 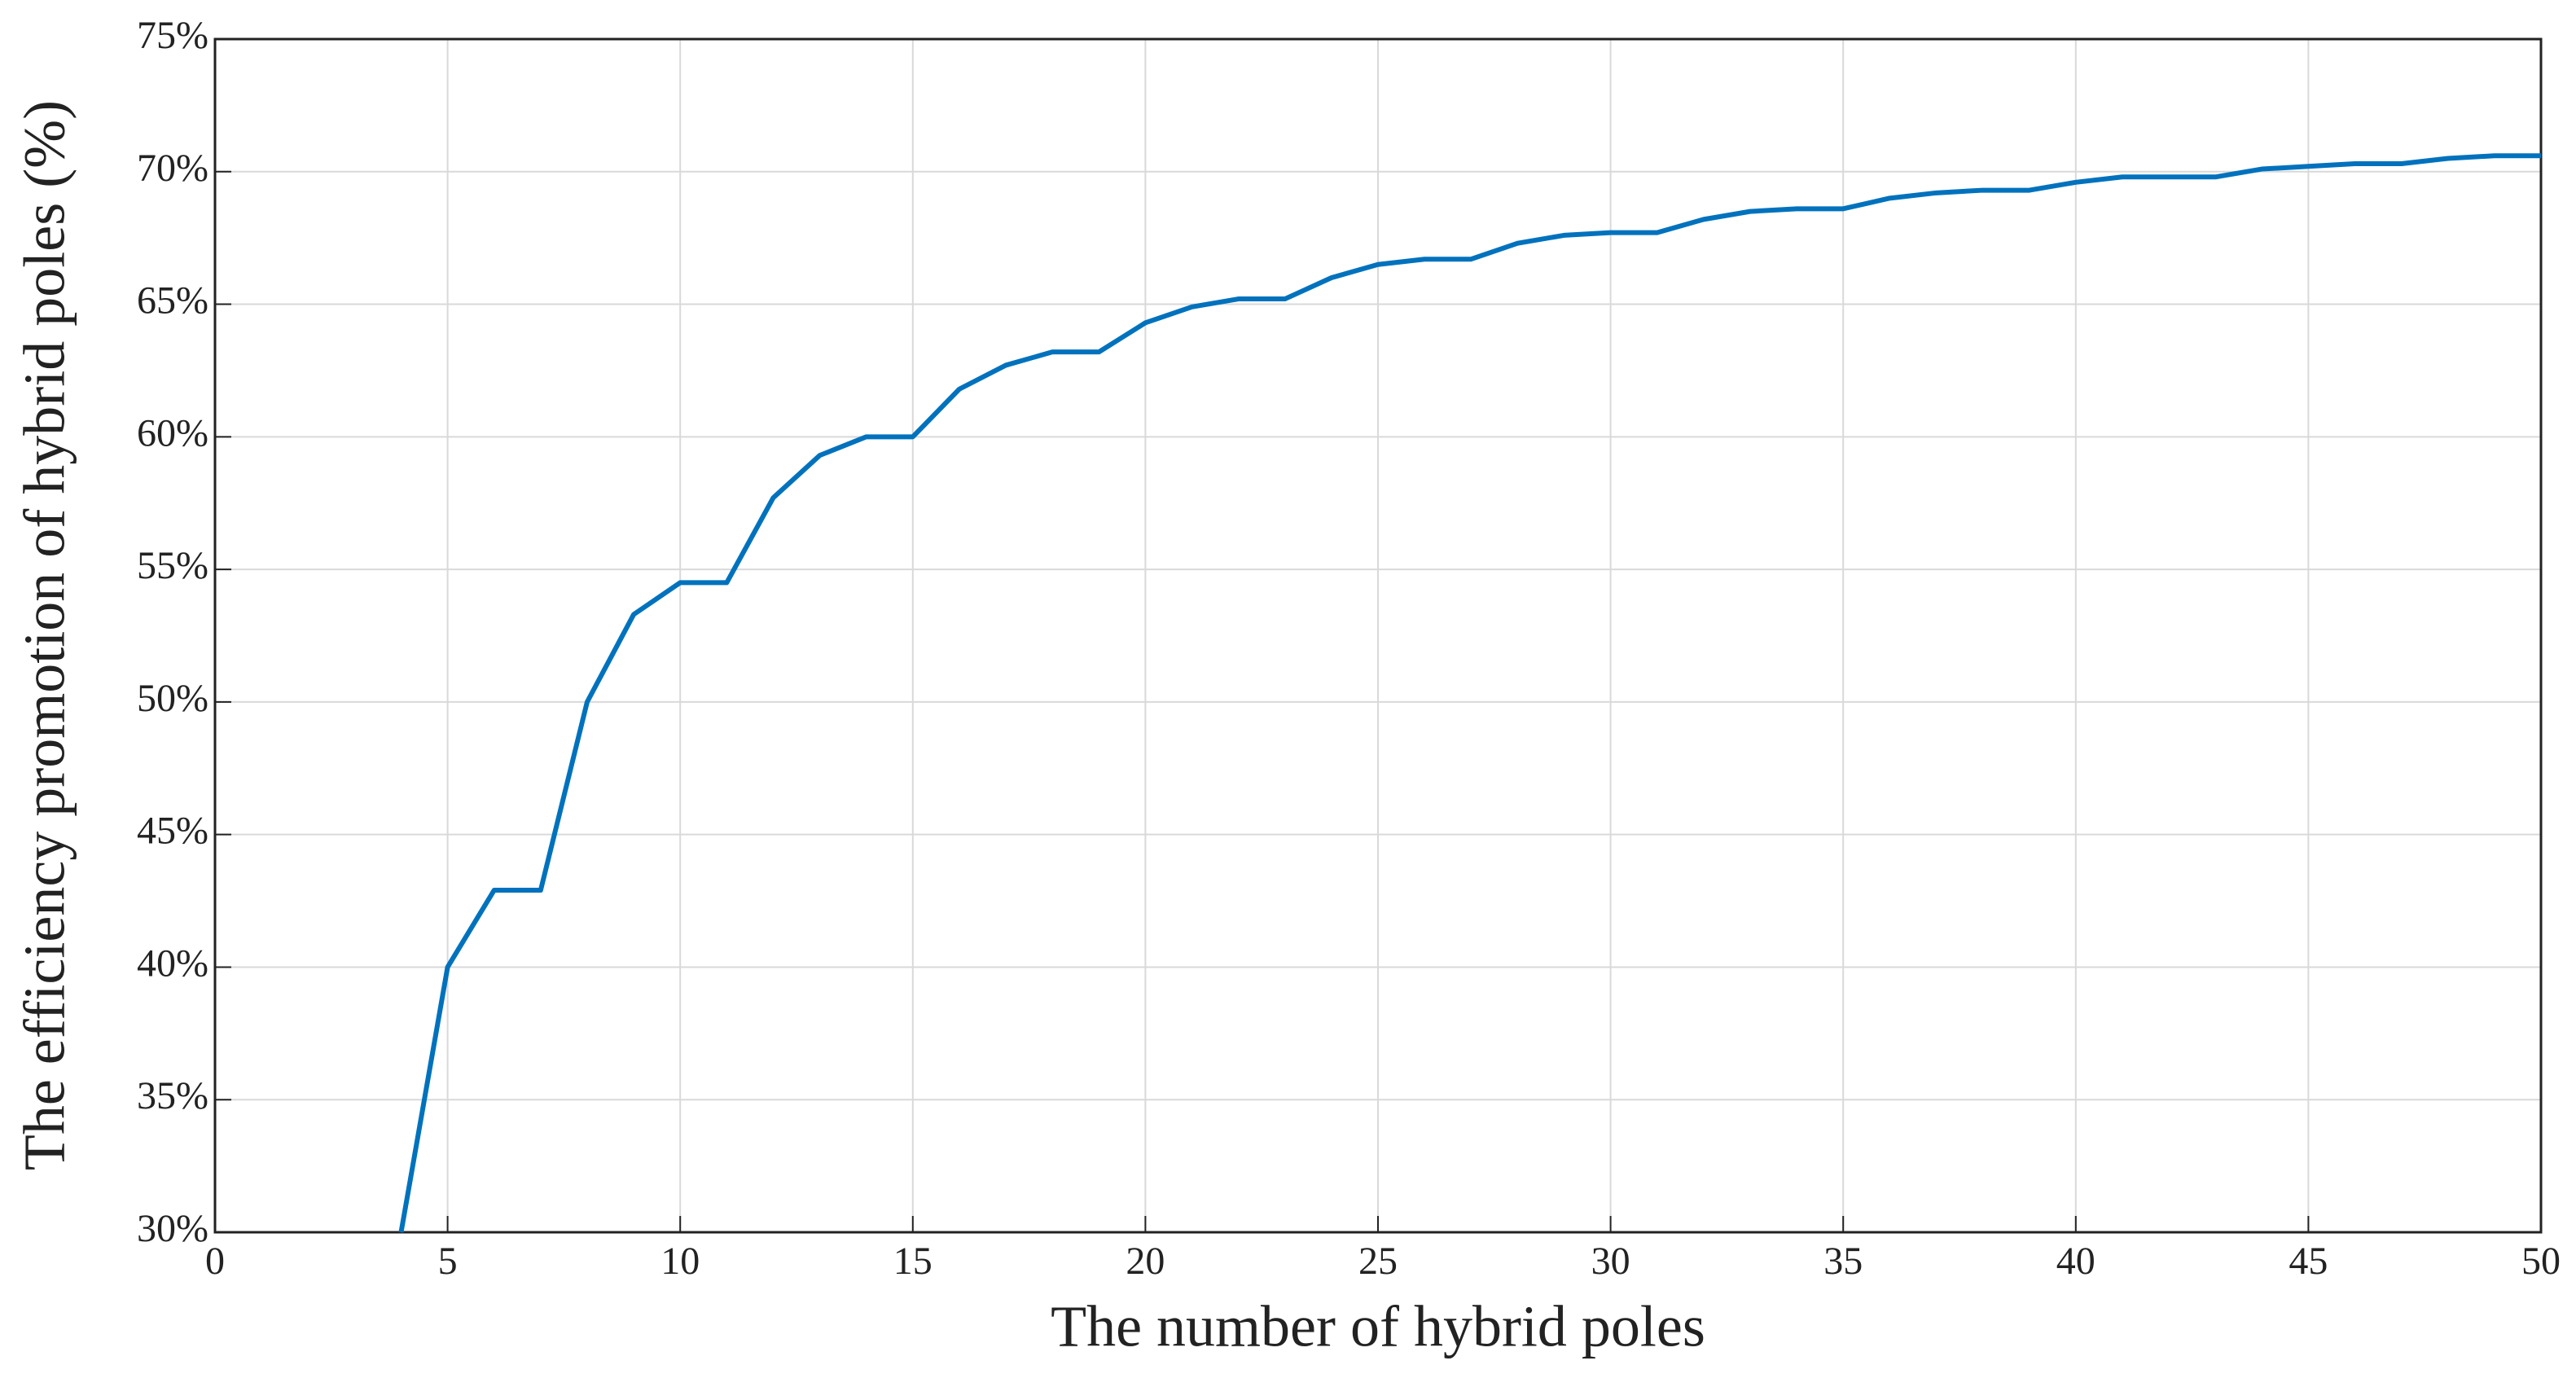 I want to click on x-tick-label: 50, so click(x=2541, y=1261).